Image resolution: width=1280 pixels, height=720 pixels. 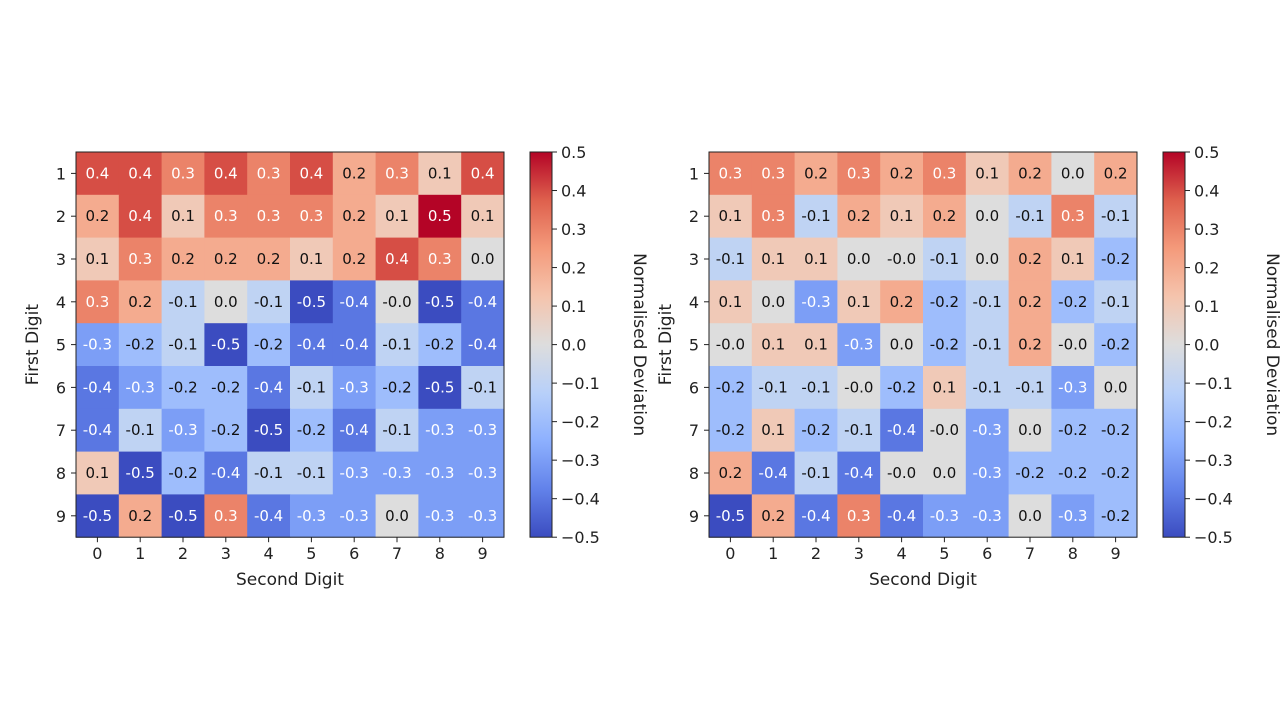 I want to click on heatmap-cell-r9-c4, so click(x=902, y=516).